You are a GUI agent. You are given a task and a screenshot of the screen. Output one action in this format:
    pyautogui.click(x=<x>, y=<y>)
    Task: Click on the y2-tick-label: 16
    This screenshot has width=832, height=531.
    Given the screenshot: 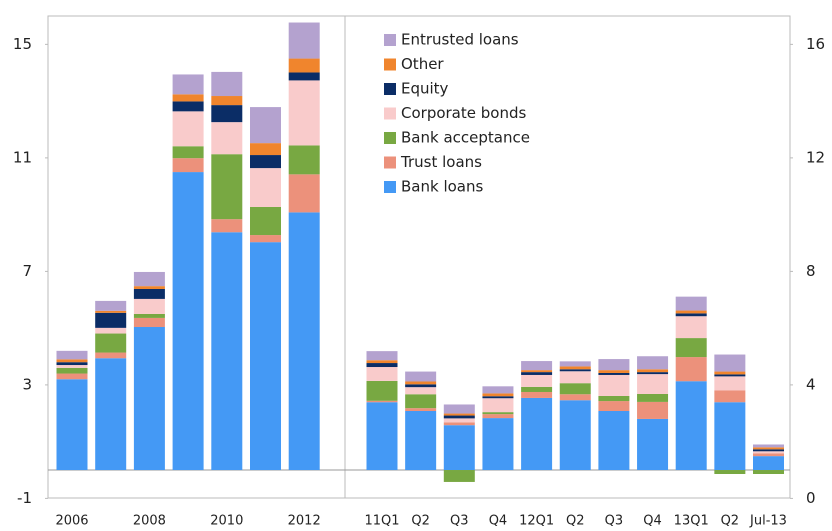 What is the action you would take?
    pyautogui.click(x=815, y=44)
    